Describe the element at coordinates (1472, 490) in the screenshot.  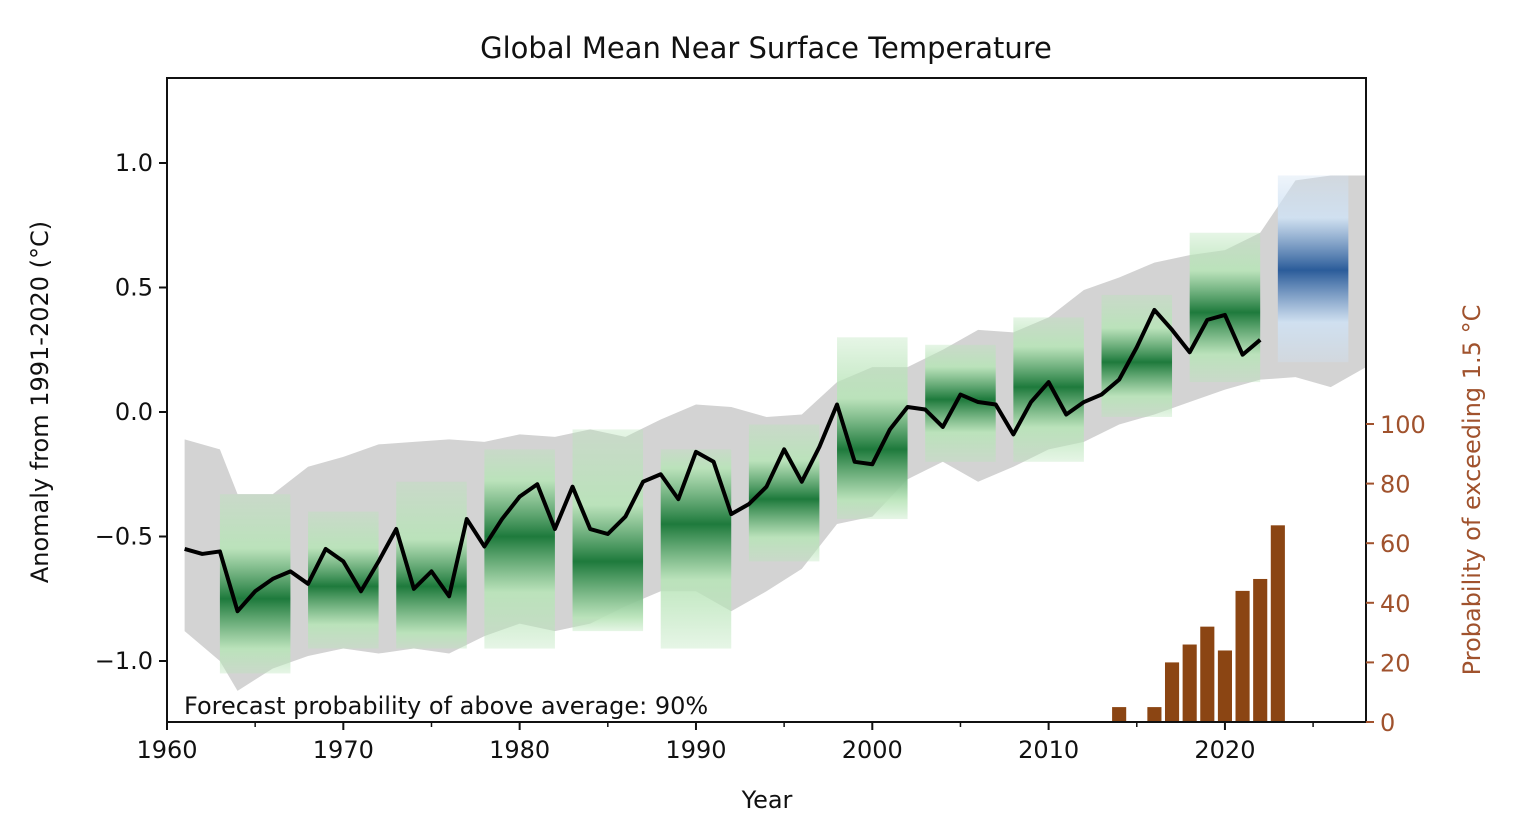
I see `y2-axis-label: Probability of exceeding 1.5 °C` at that location.